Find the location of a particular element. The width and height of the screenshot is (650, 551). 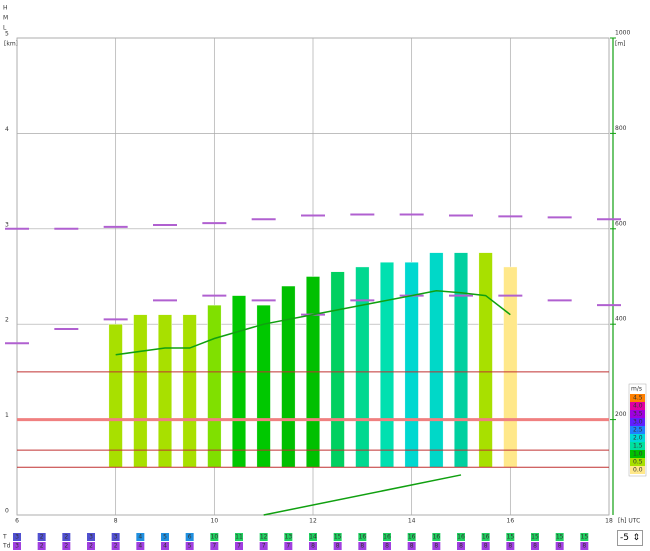

y2-unit: [m] is located at coordinates (620, 44).